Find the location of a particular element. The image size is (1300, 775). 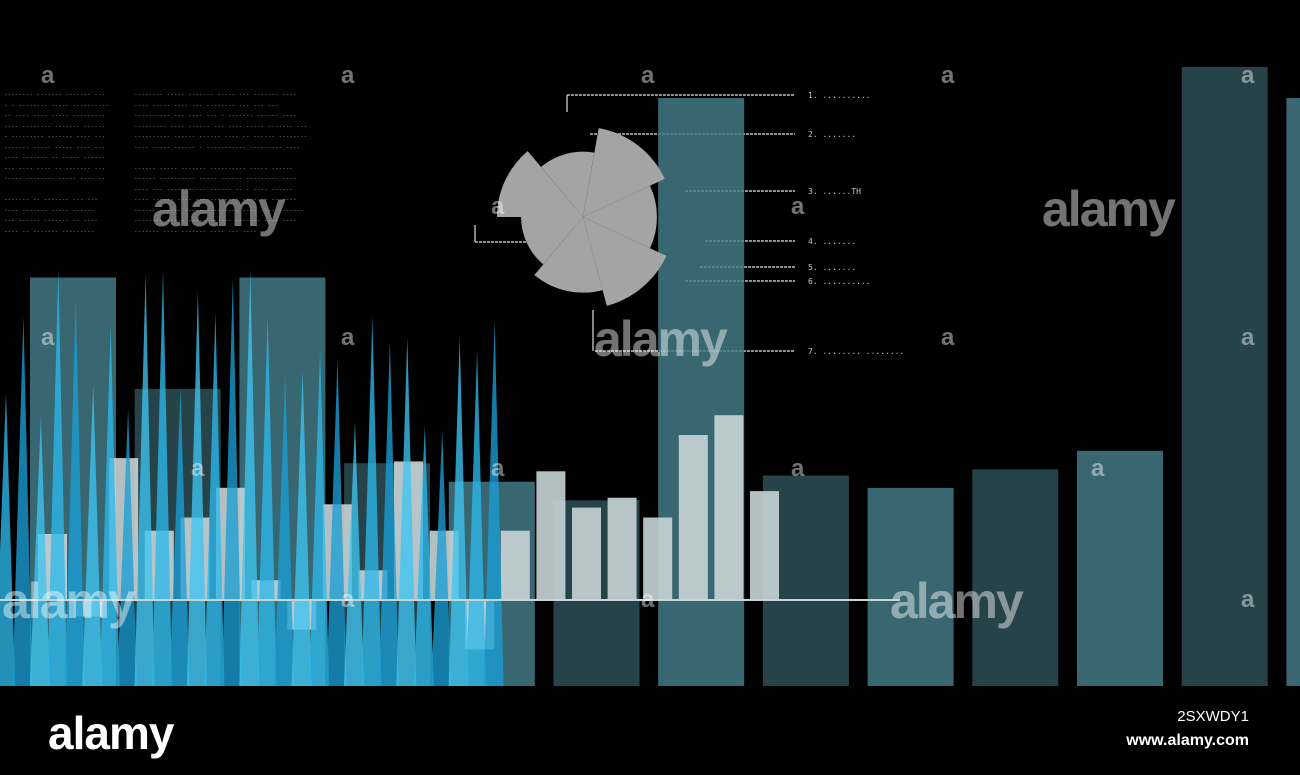

pie-chart is located at coordinates (582, 217).